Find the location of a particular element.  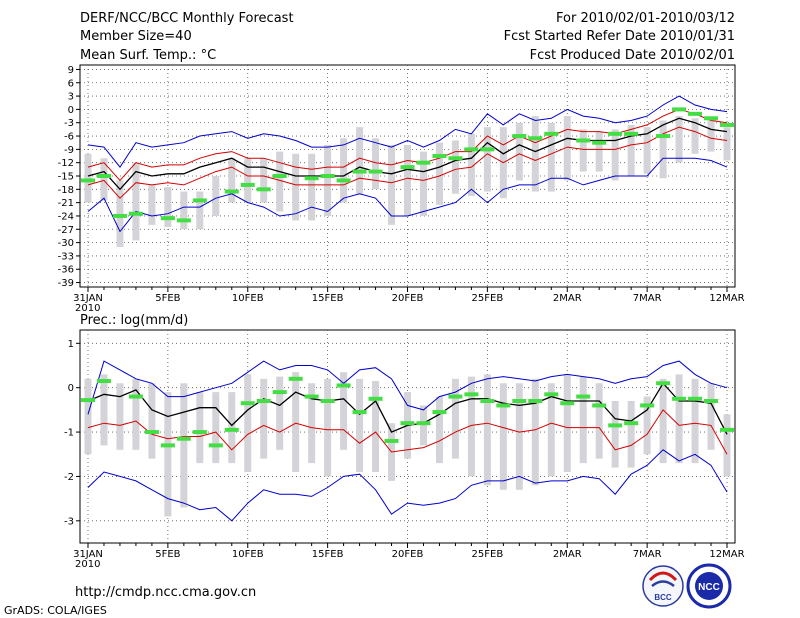

y-tick-label: 3 is located at coordinates (71, 97).